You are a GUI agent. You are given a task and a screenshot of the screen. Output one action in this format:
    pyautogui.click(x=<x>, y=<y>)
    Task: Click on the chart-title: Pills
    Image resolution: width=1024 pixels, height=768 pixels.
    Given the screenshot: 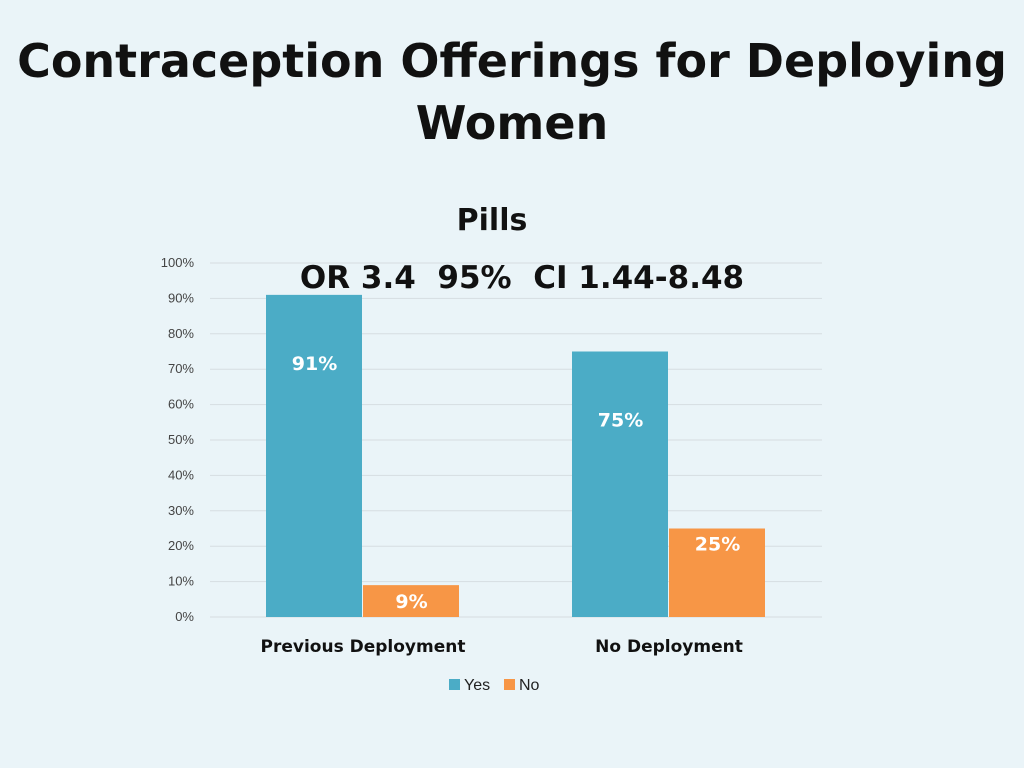 What is the action you would take?
    pyautogui.click(x=492, y=220)
    